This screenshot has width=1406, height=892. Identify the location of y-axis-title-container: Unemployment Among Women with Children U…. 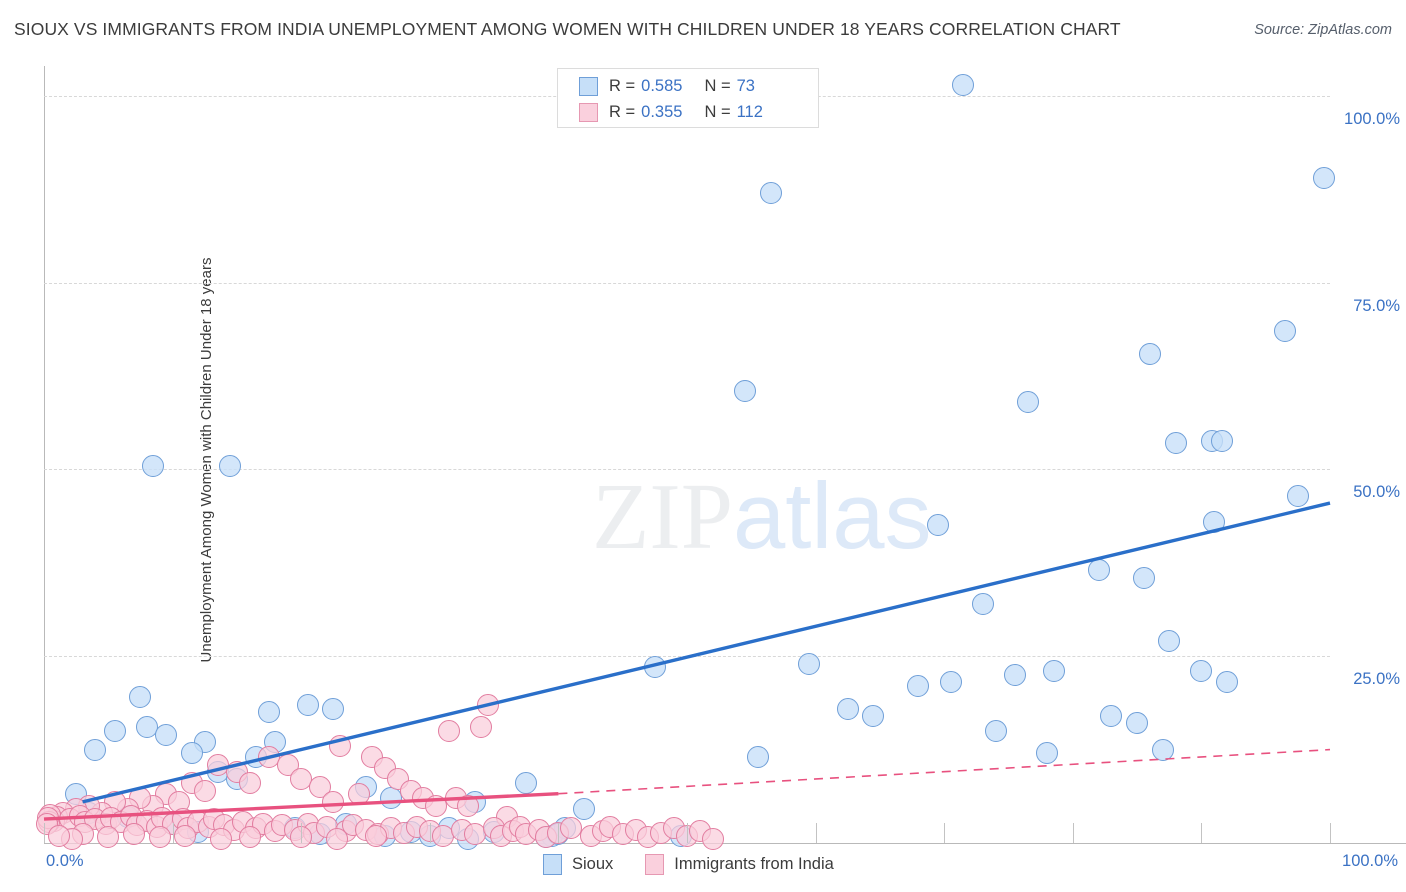
(110, 460).